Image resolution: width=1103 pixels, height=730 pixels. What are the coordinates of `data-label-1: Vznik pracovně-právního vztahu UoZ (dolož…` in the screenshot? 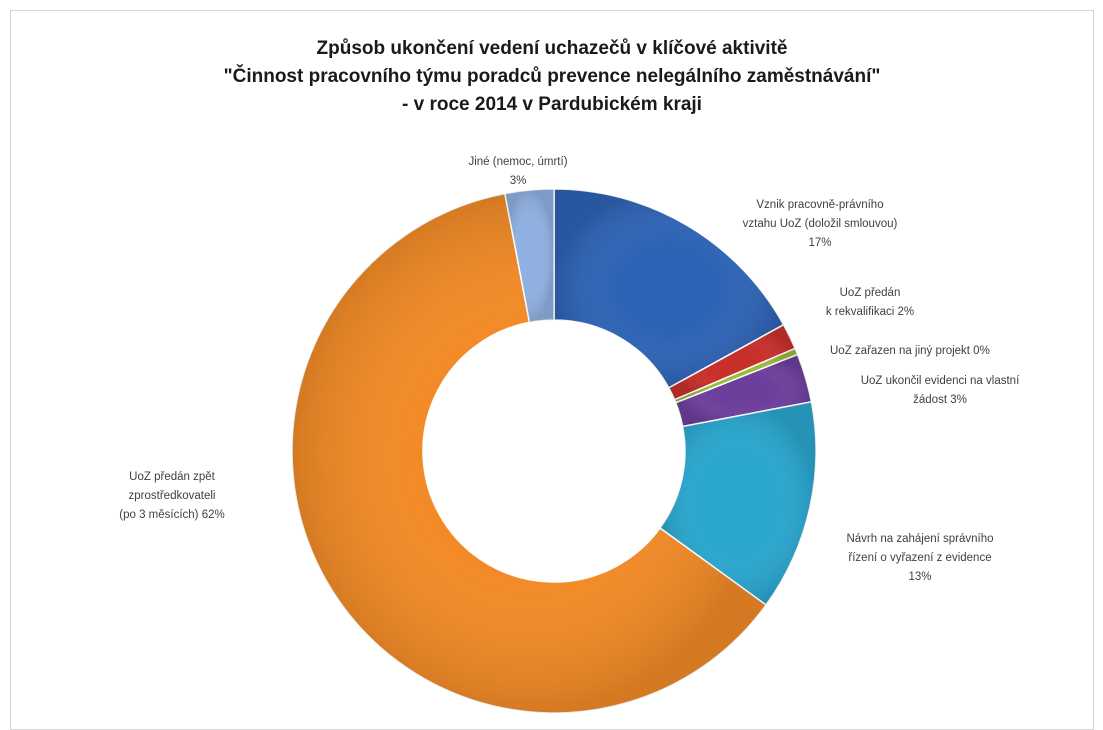 It's located at (820, 224).